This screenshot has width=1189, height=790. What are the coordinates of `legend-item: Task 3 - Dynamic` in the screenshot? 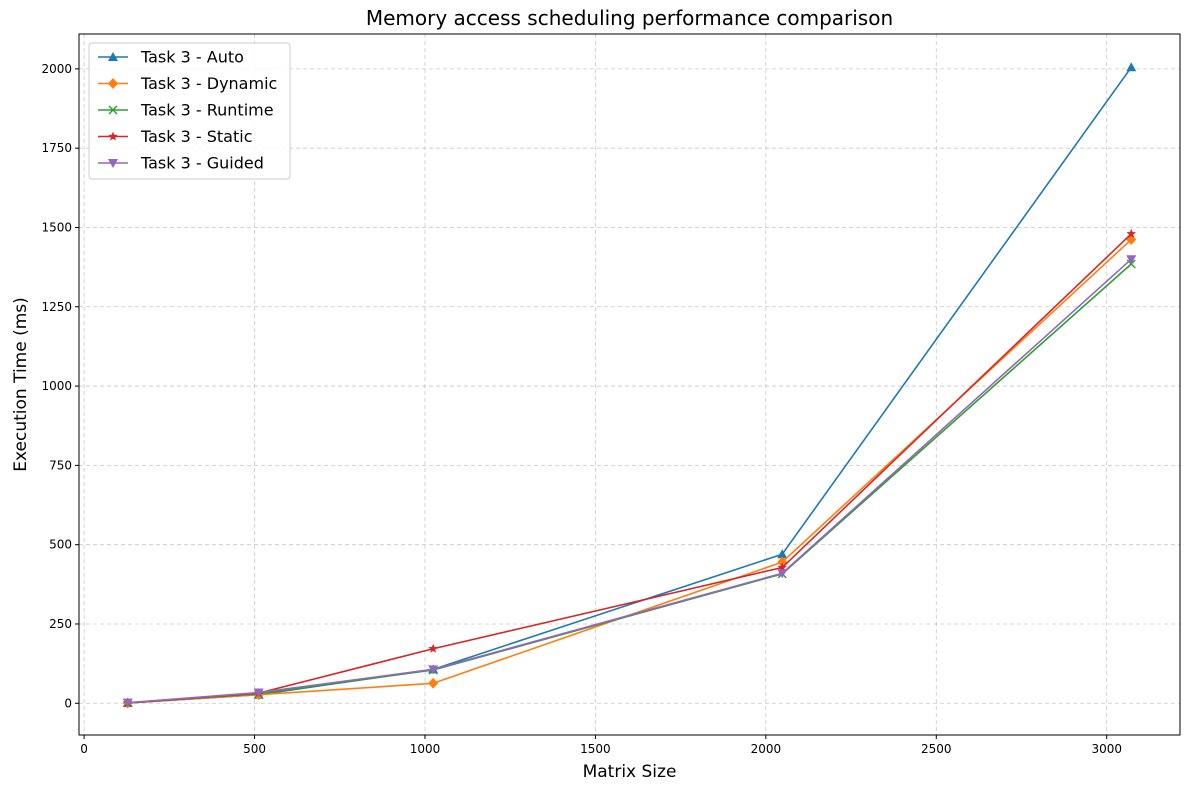 It's located at (187, 83).